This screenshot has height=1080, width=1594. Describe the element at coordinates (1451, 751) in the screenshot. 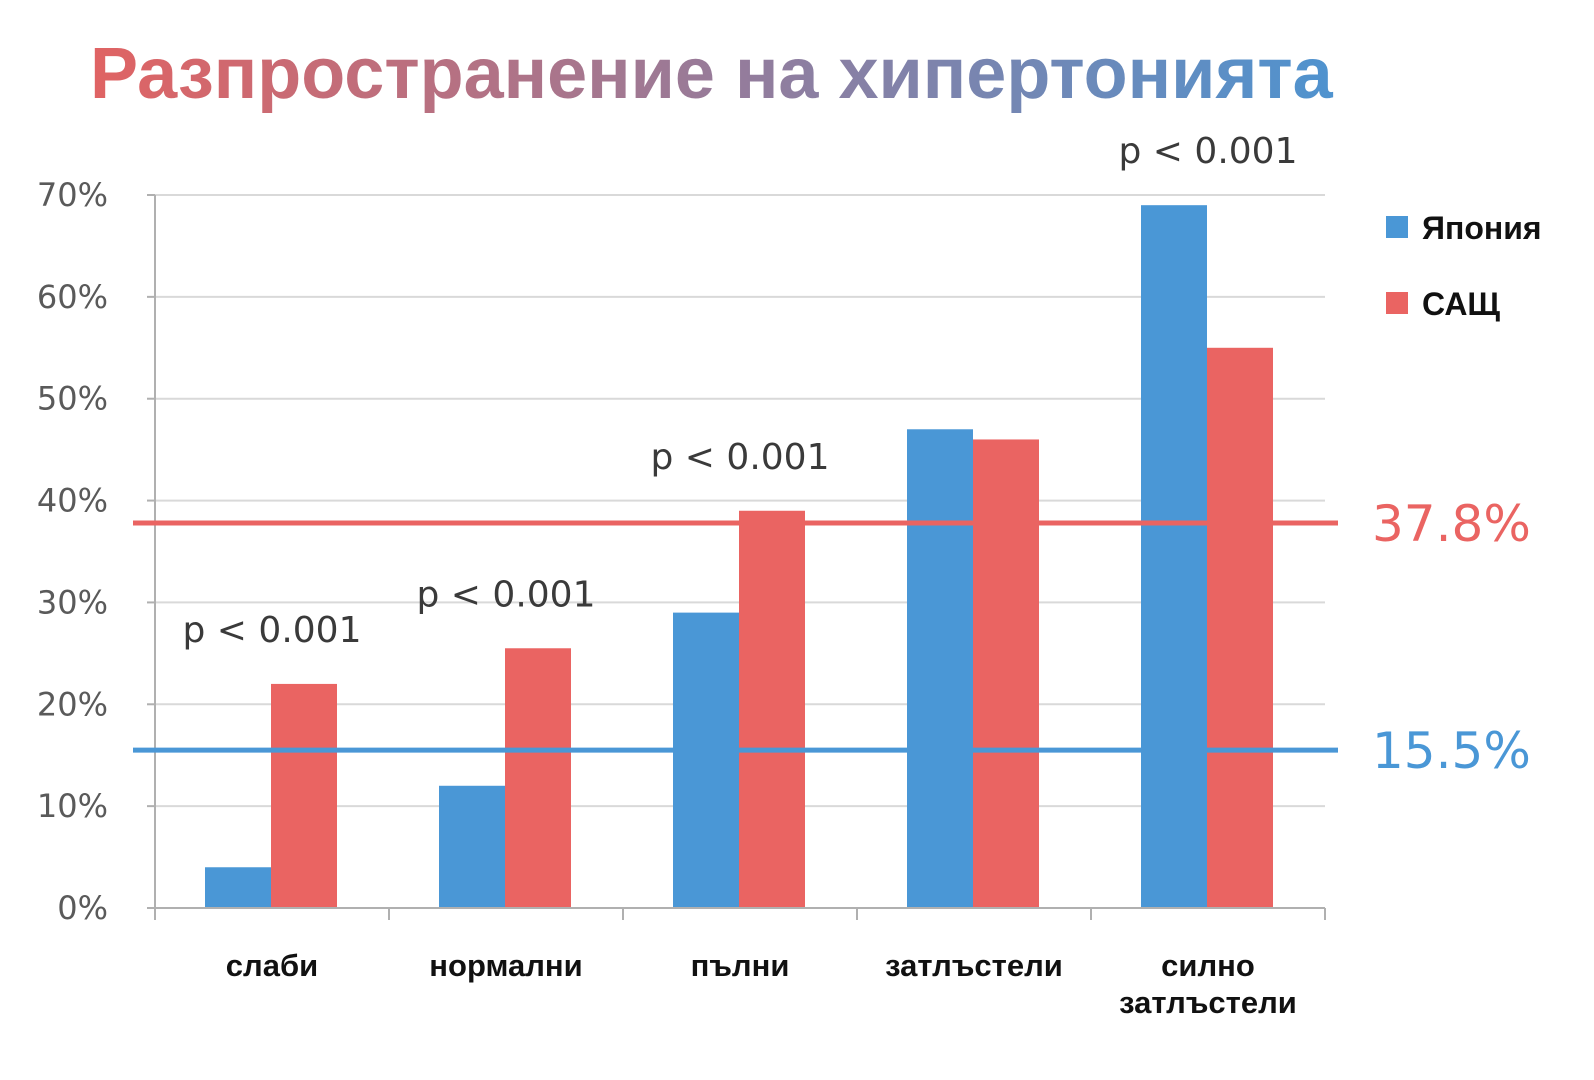

I see `reference-line-label: 15.5%` at that location.